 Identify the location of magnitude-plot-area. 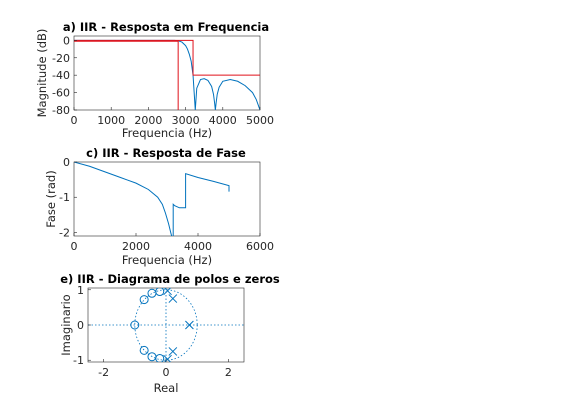
(167, 74).